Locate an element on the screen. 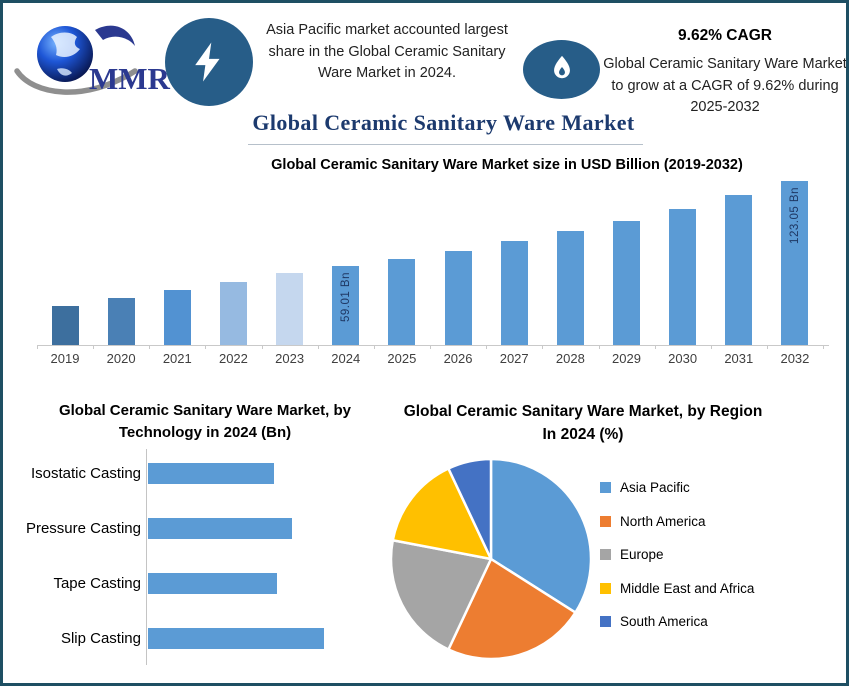 The width and height of the screenshot is (849, 686). bar-2023 is located at coordinates (290, 309).